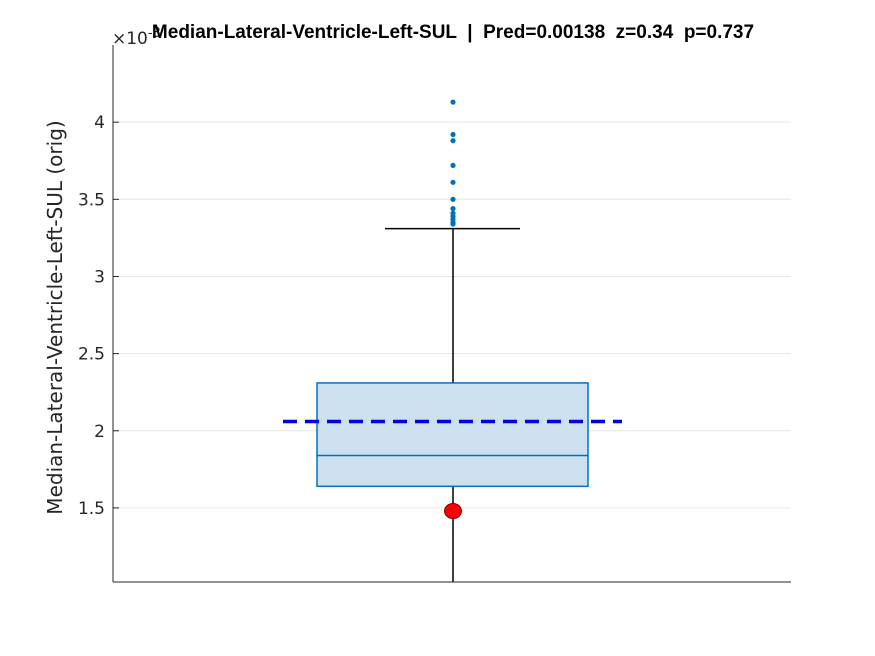 The width and height of the screenshot is (875, 656). I want to click on y-ticks: 1.5 2 2.5 3 3.5 4, so click(98, 316).